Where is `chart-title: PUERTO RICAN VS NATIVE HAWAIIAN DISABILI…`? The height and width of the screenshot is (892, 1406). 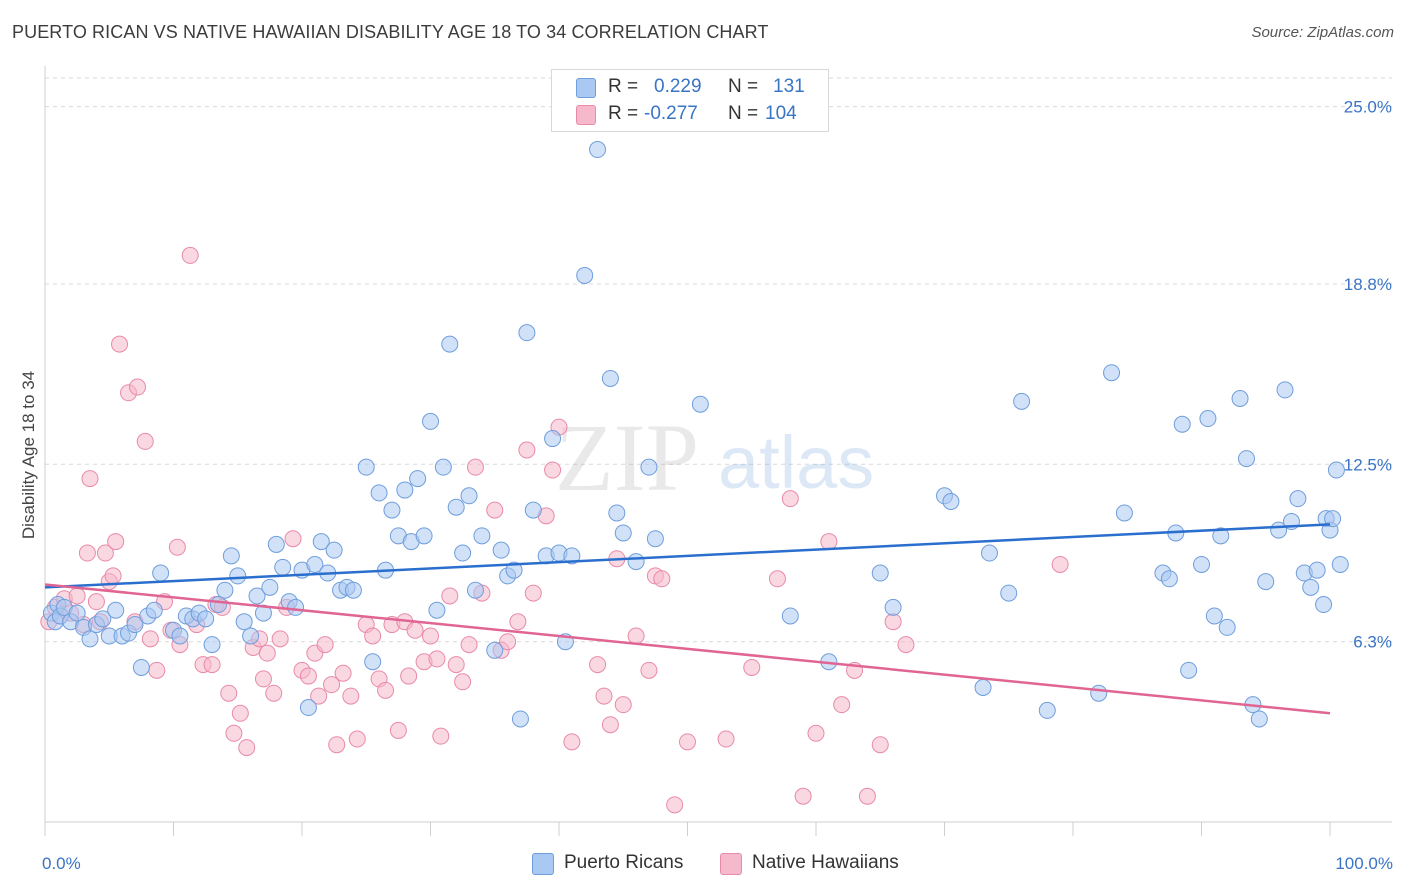
chart-title: PUERTO RICAN VS NATIVE HAWAIIAN DISABILI… is located at coordinates (390, 32).